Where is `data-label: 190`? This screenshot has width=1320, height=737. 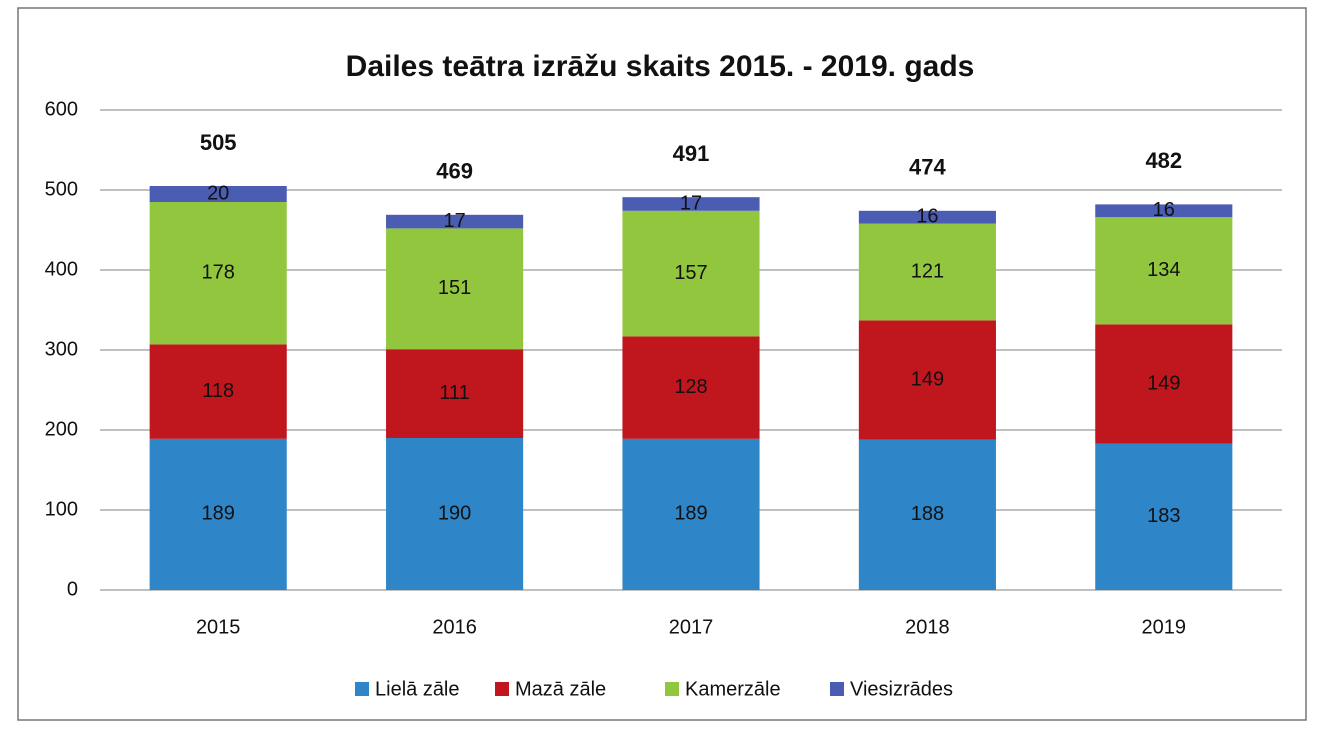 data-label: 190 is located at coordinates (454, 513).